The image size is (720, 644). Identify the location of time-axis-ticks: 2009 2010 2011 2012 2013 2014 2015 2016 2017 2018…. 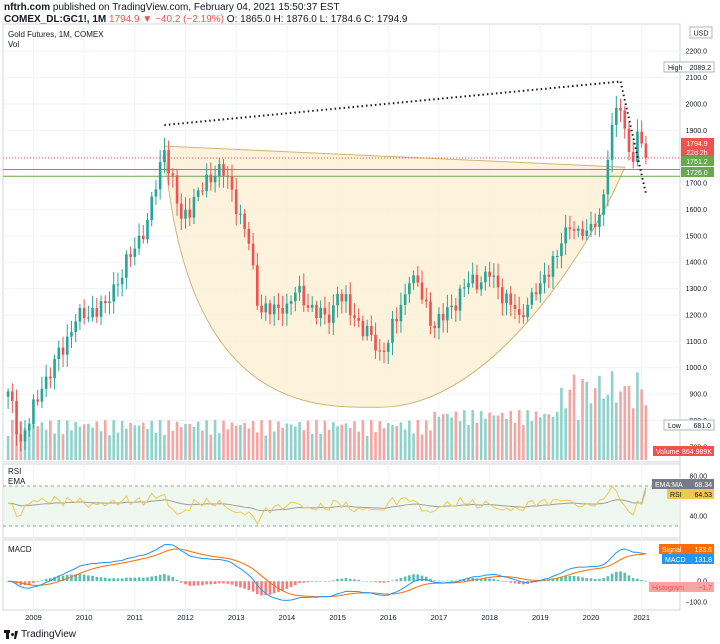
(337, 617).